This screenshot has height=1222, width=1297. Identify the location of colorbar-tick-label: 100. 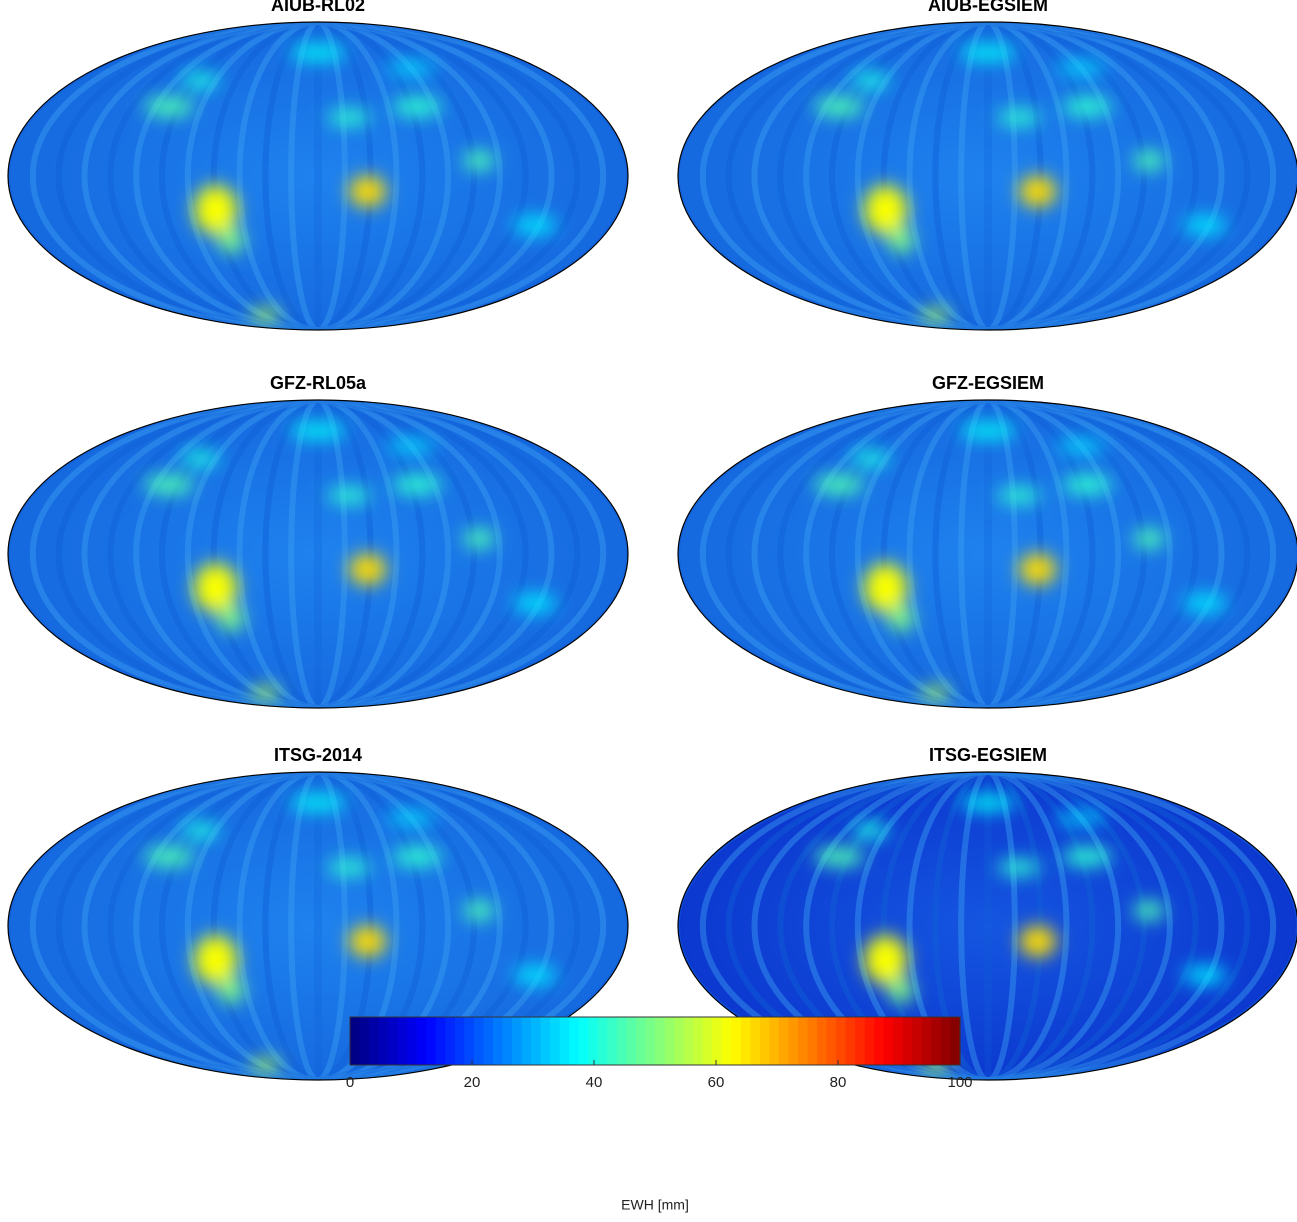
(959, 1082).